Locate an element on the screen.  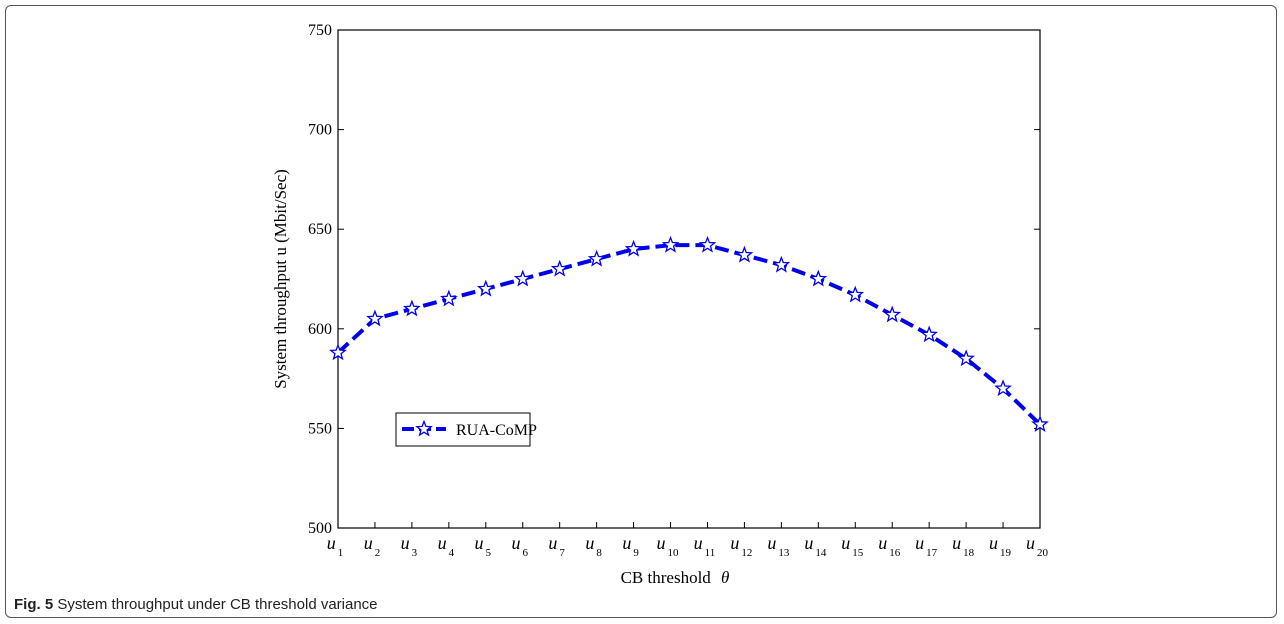
legend-box is located at coordinates (463, 429).